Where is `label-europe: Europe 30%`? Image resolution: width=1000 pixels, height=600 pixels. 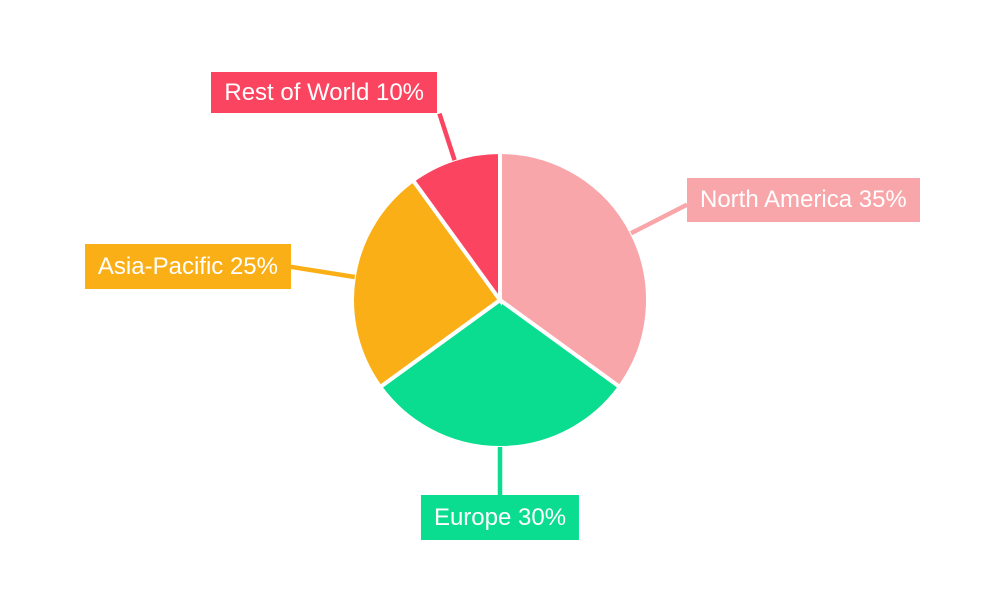
label-europe: Europe 30% is located at coordinates (500, 517).